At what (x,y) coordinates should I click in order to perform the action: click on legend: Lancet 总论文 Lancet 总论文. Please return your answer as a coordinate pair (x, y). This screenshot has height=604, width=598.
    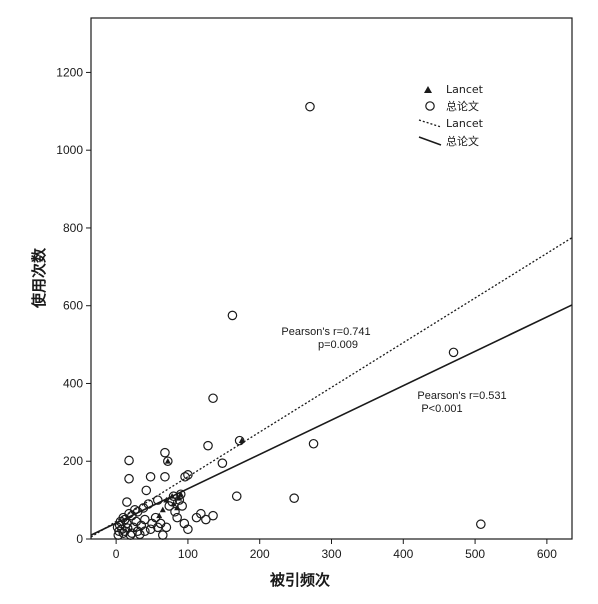
    Looking at the image, I should click on (451, 115).